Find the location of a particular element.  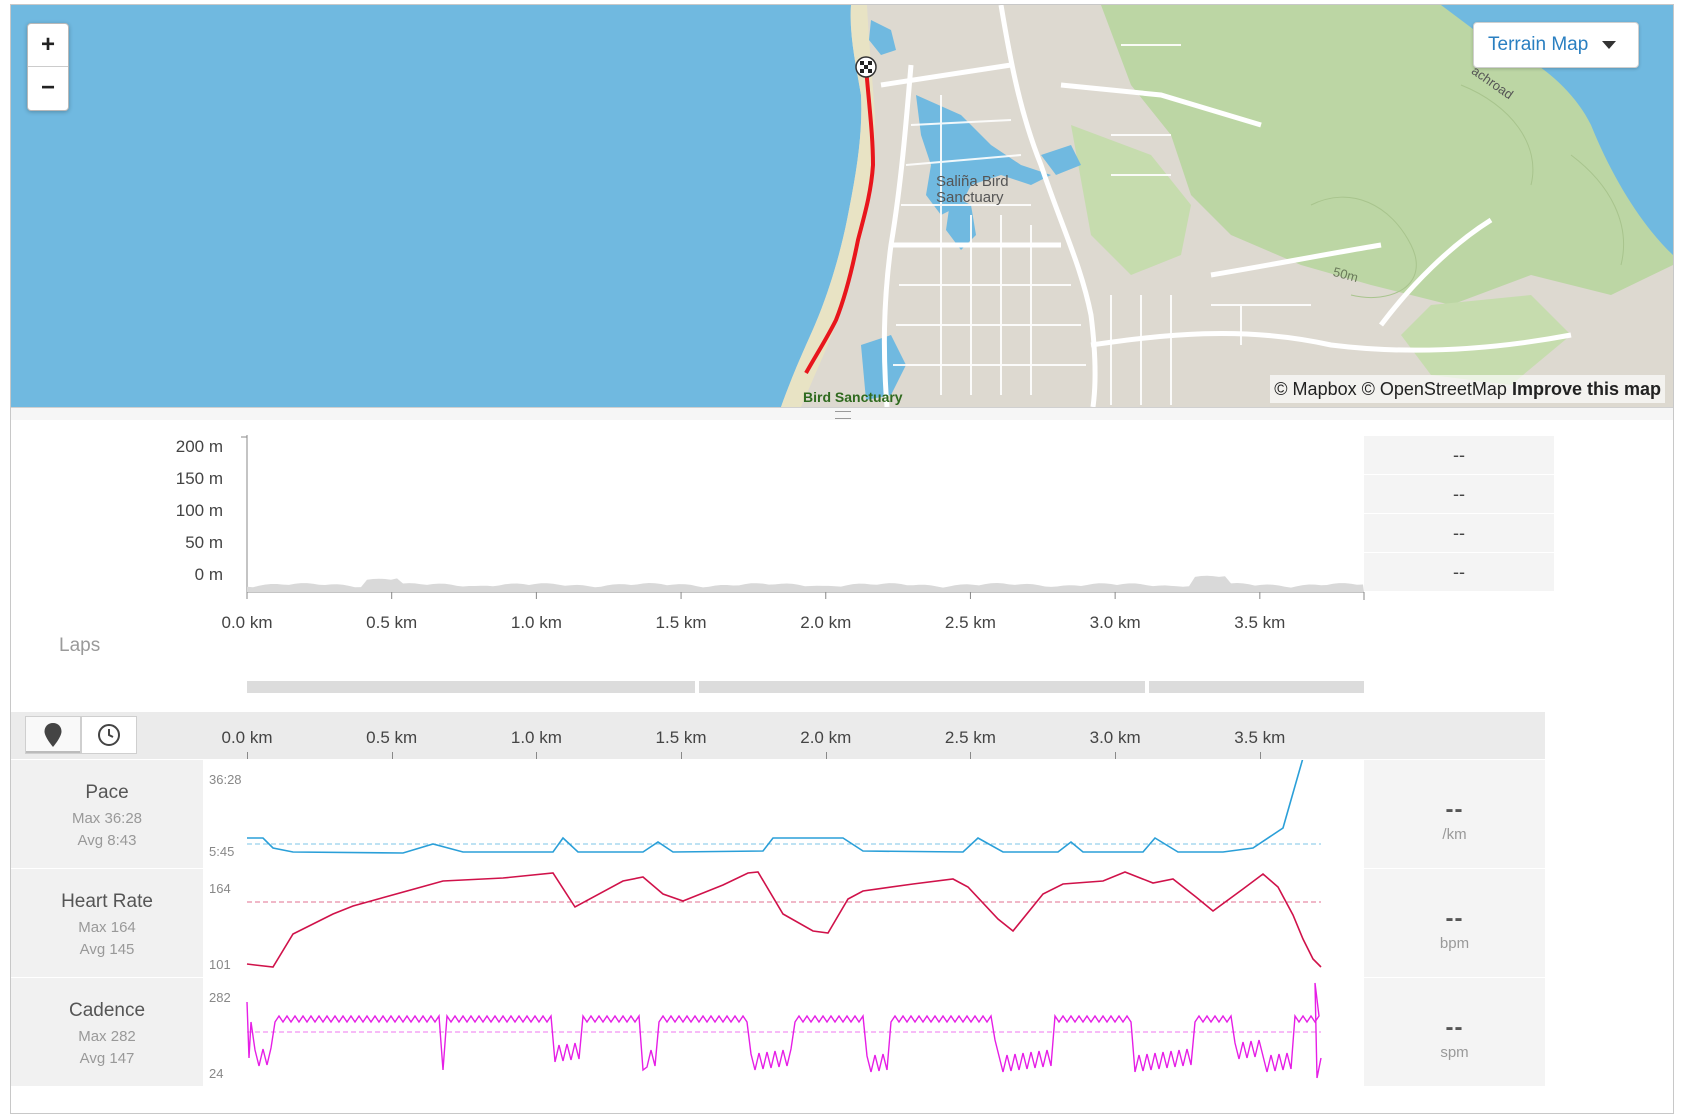

stream-y-min: 24 is located at coordinates (216, 1073).